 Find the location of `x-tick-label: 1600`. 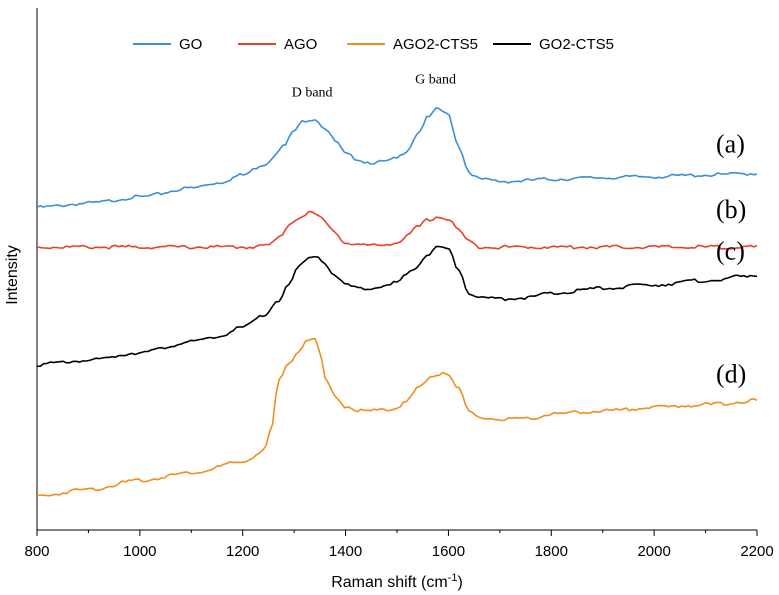

x-tick-label: 1600 is located at coordinates (448, 551).